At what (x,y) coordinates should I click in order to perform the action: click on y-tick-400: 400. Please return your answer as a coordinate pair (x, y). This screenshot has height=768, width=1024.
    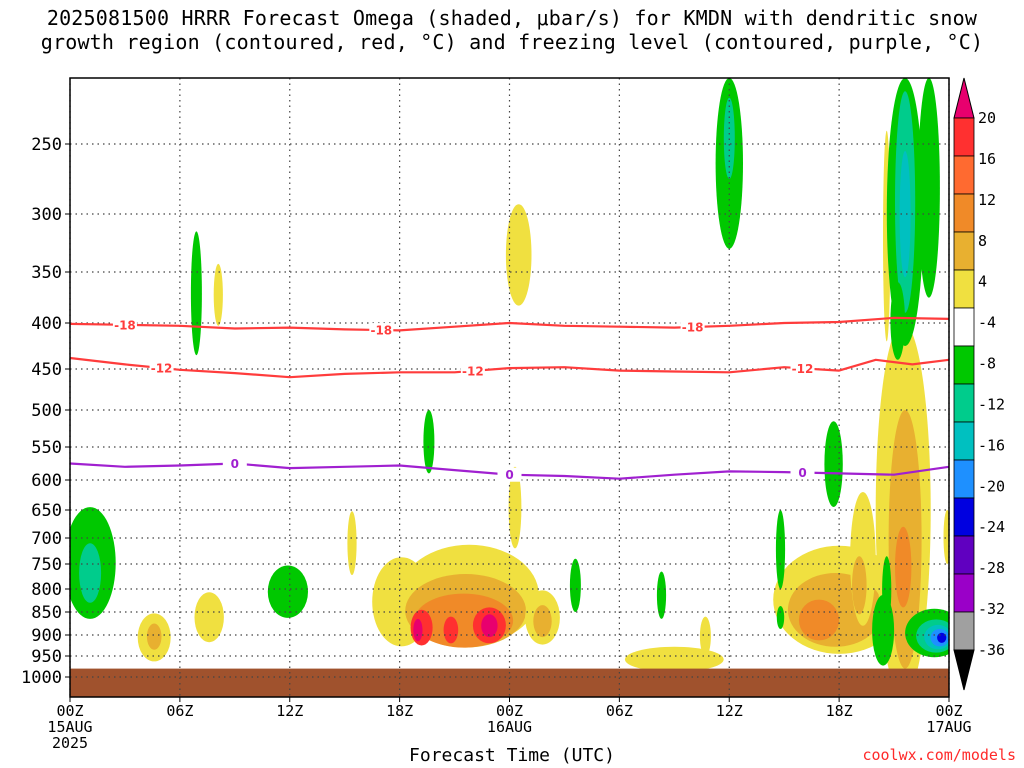
    Looking at the image, I should click on (46, 324).